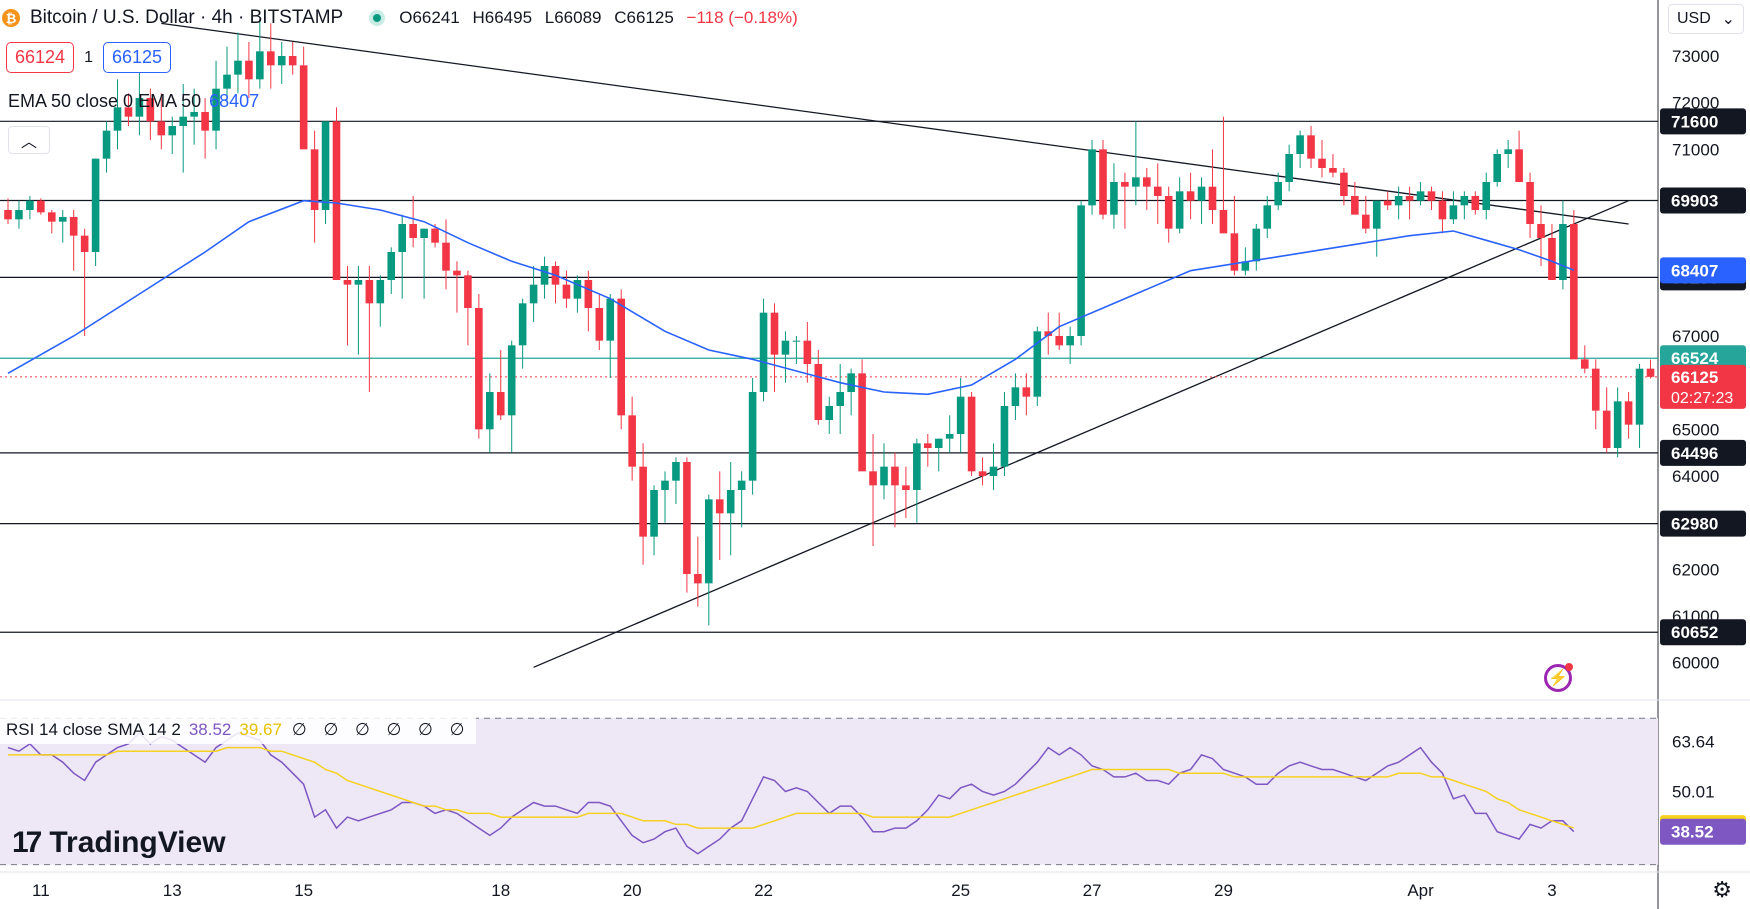  I want to click on rsi-value-tag: 38.52, so click(1692, 832).